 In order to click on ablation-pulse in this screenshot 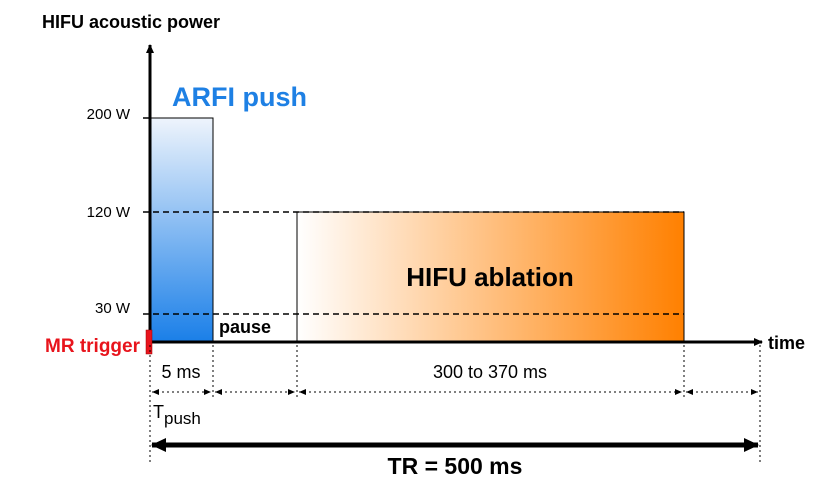, I will do `click(490, 277)`.